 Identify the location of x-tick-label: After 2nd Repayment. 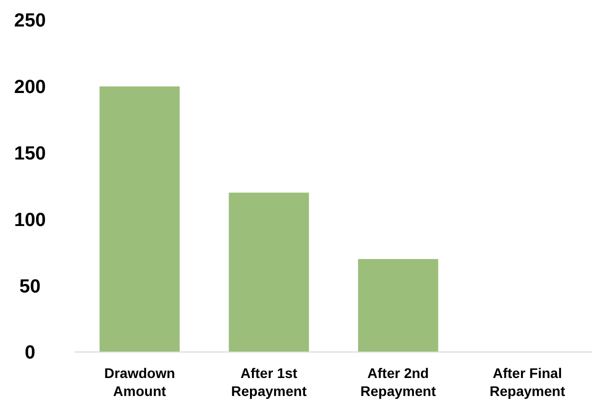
(398, 382).